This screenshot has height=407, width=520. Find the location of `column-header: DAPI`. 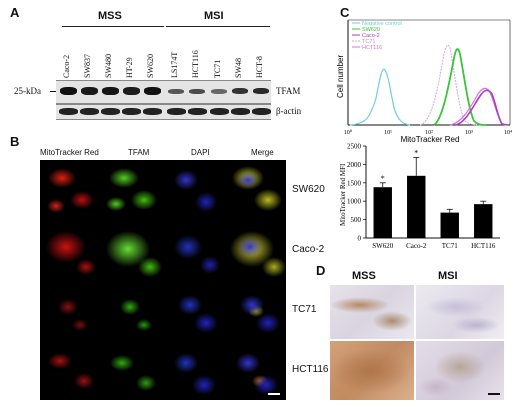

column-header: DAPI is located at coordinates (200, 152).